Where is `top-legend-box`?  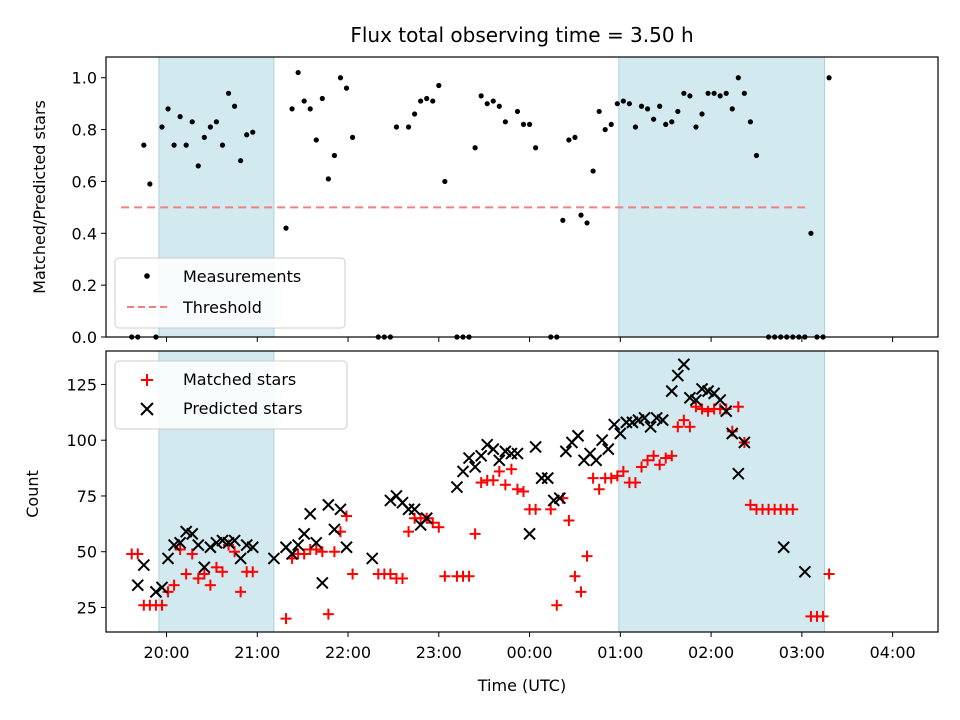 top-legend-box is located at coordinates (230, 293).